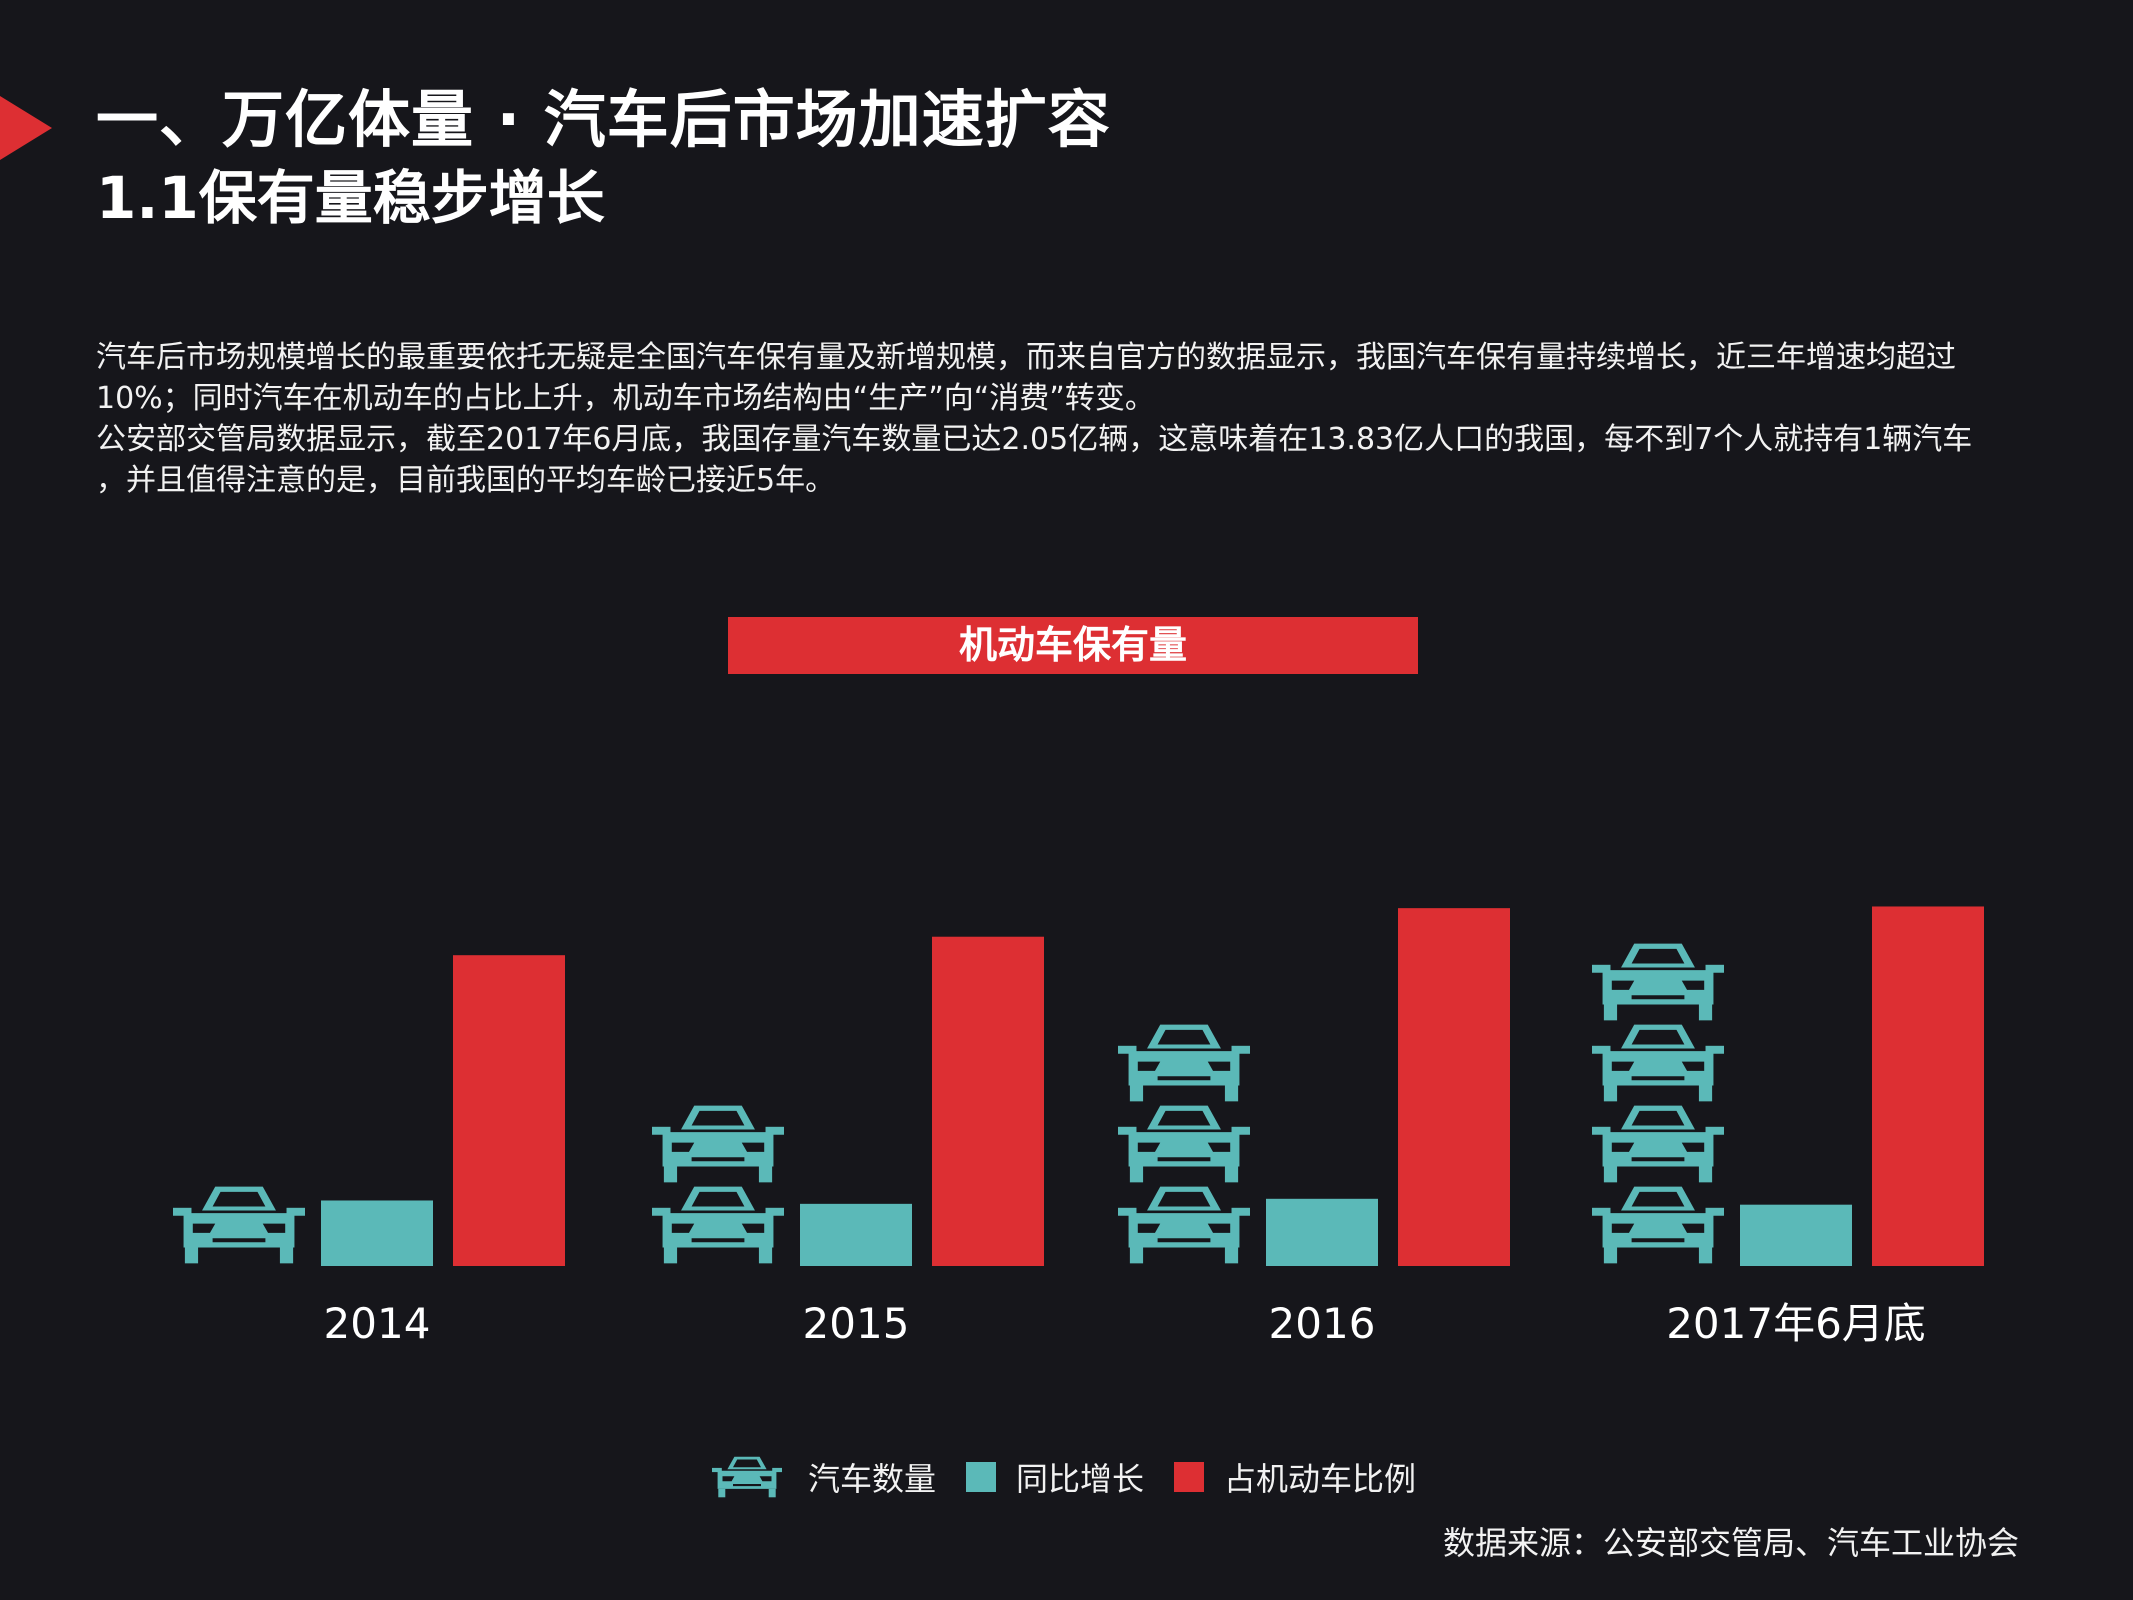 The height and width of the screenshot is (1600, 2133). What do you see at coordinates (1796, 1323) in the screenshot?
I see `x-tick-label: 2017年6月底` at bounding box center [1796, 1323].